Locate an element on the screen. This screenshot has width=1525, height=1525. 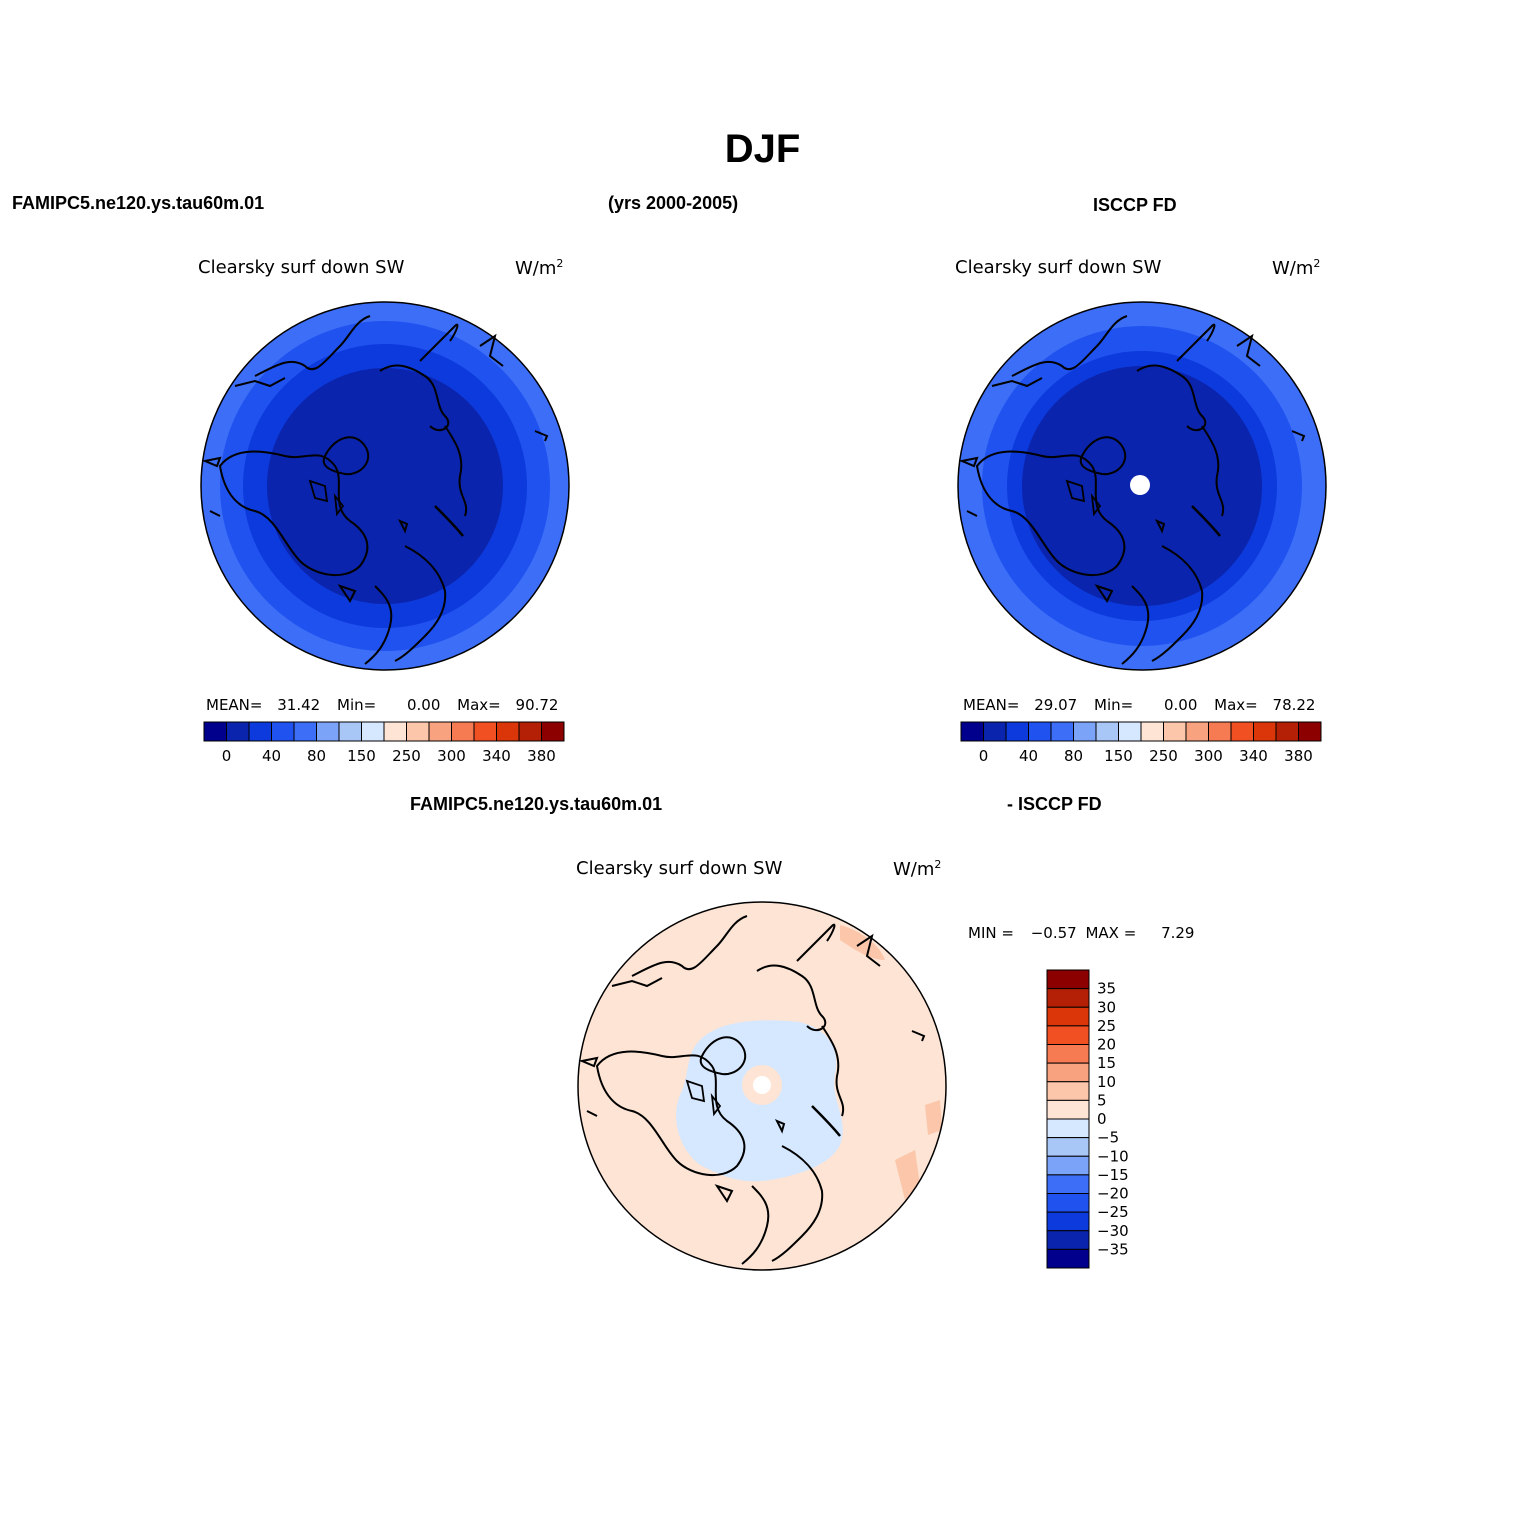
obs-colorbar-tick-label: 340 is located at coordinates (1253, 756).